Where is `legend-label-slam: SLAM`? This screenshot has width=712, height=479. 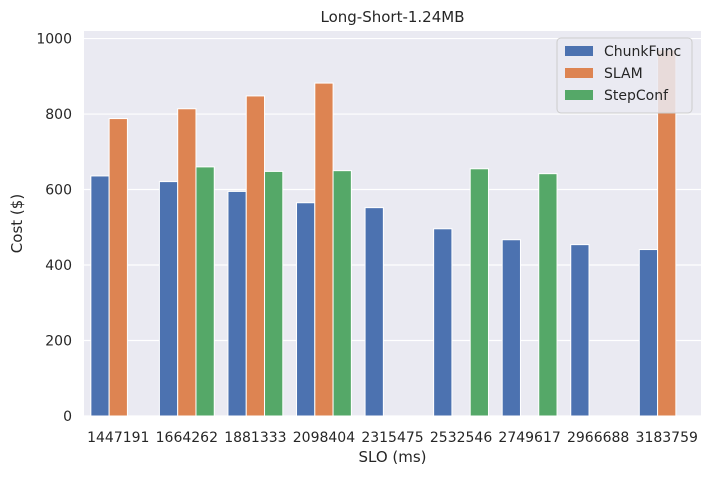
legend-label-slam: SLAM is located at coordinates (623, 74).